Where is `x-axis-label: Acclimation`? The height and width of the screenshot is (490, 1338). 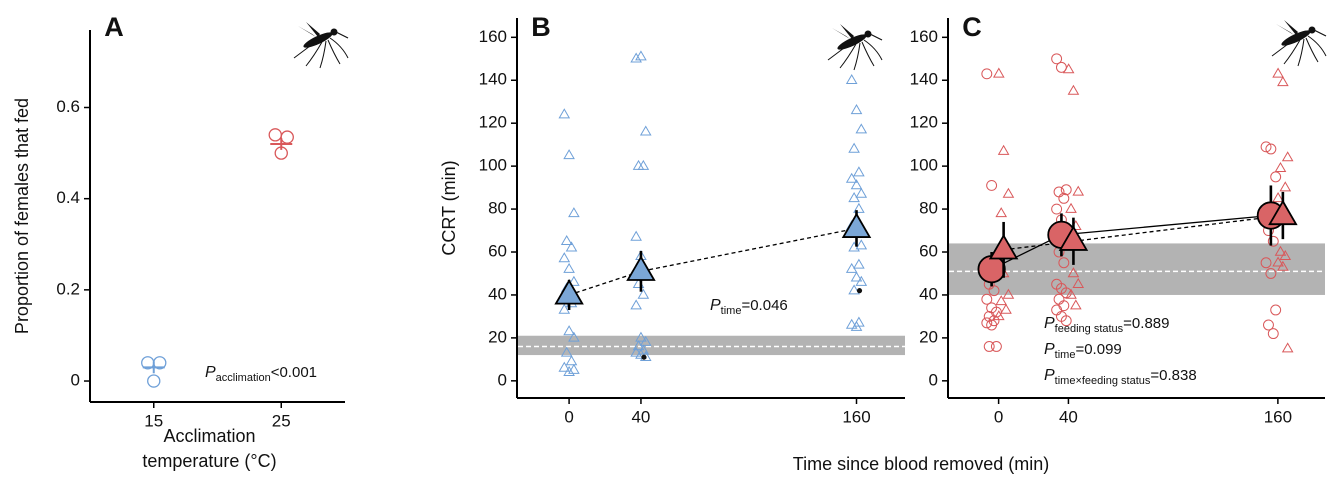
x-axis-label: Acclimation is located at coordinates (209, 436).